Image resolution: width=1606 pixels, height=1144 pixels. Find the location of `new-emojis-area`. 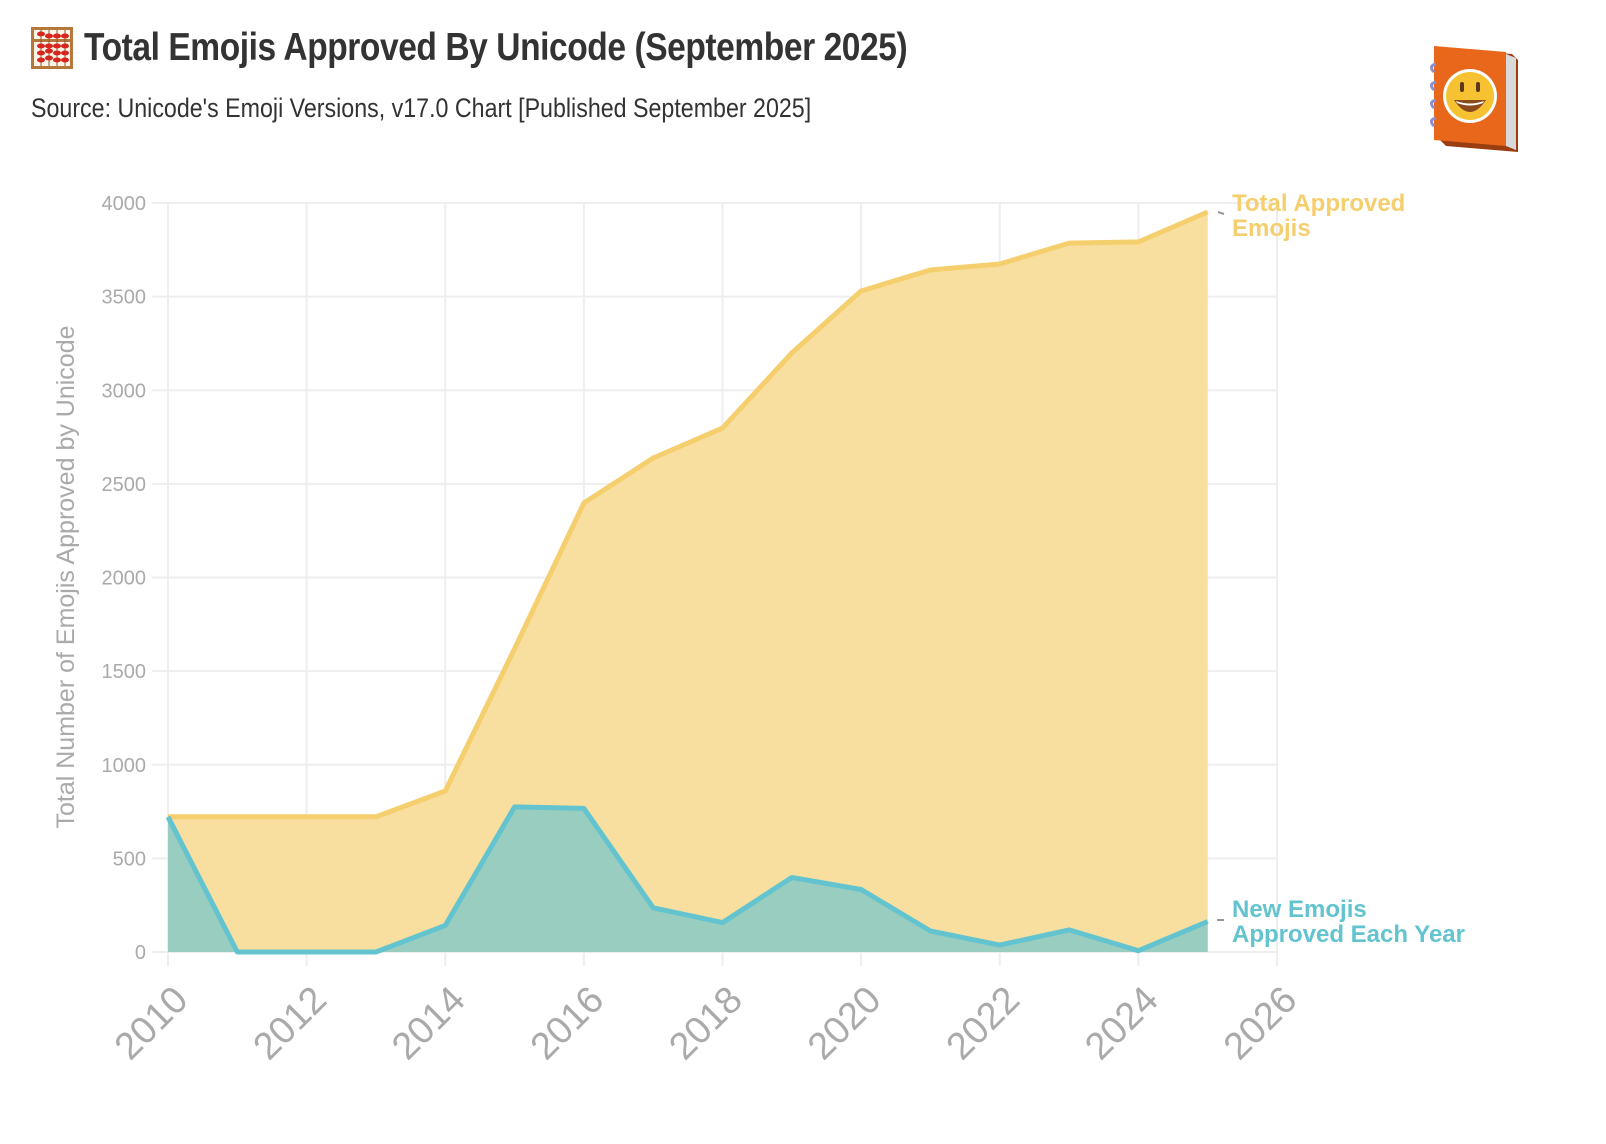

new-emojis-area is located at coordinates (688, 879).